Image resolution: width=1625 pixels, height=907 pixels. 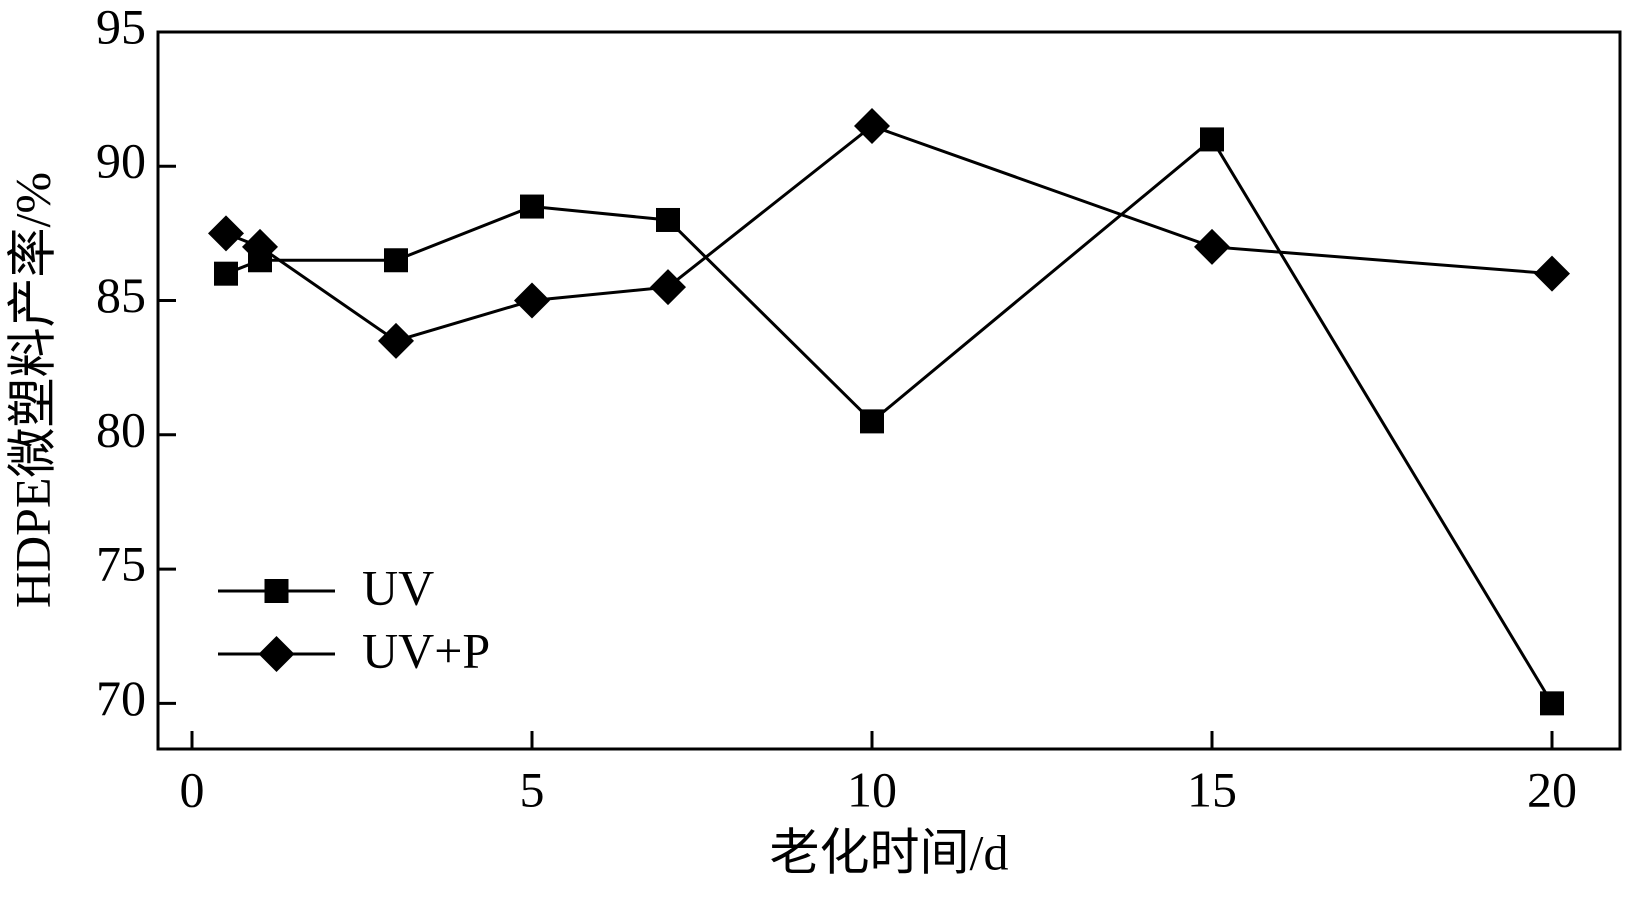 What do you see at coordinates (121, 429) in the screenshot?
I see `y-tick-label: 80` at bounding box center [121, 429].